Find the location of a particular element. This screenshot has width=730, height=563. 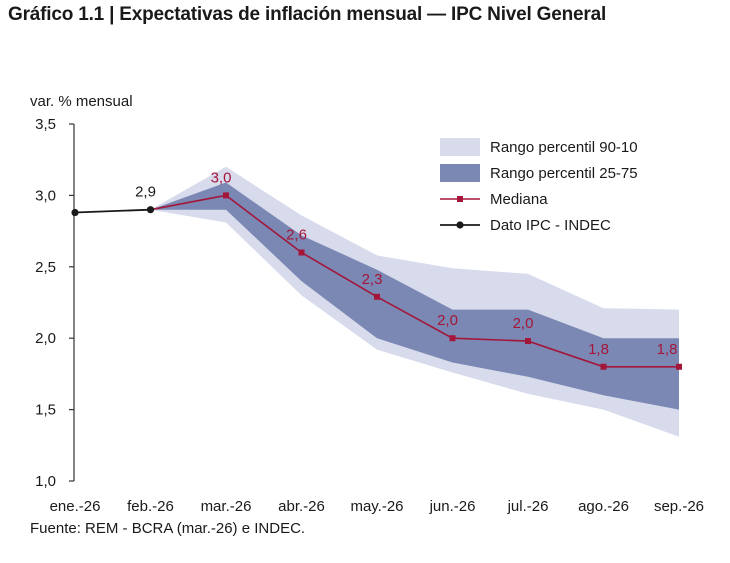

y-tick-label: 3,0 is located at coordinates (45, 195).